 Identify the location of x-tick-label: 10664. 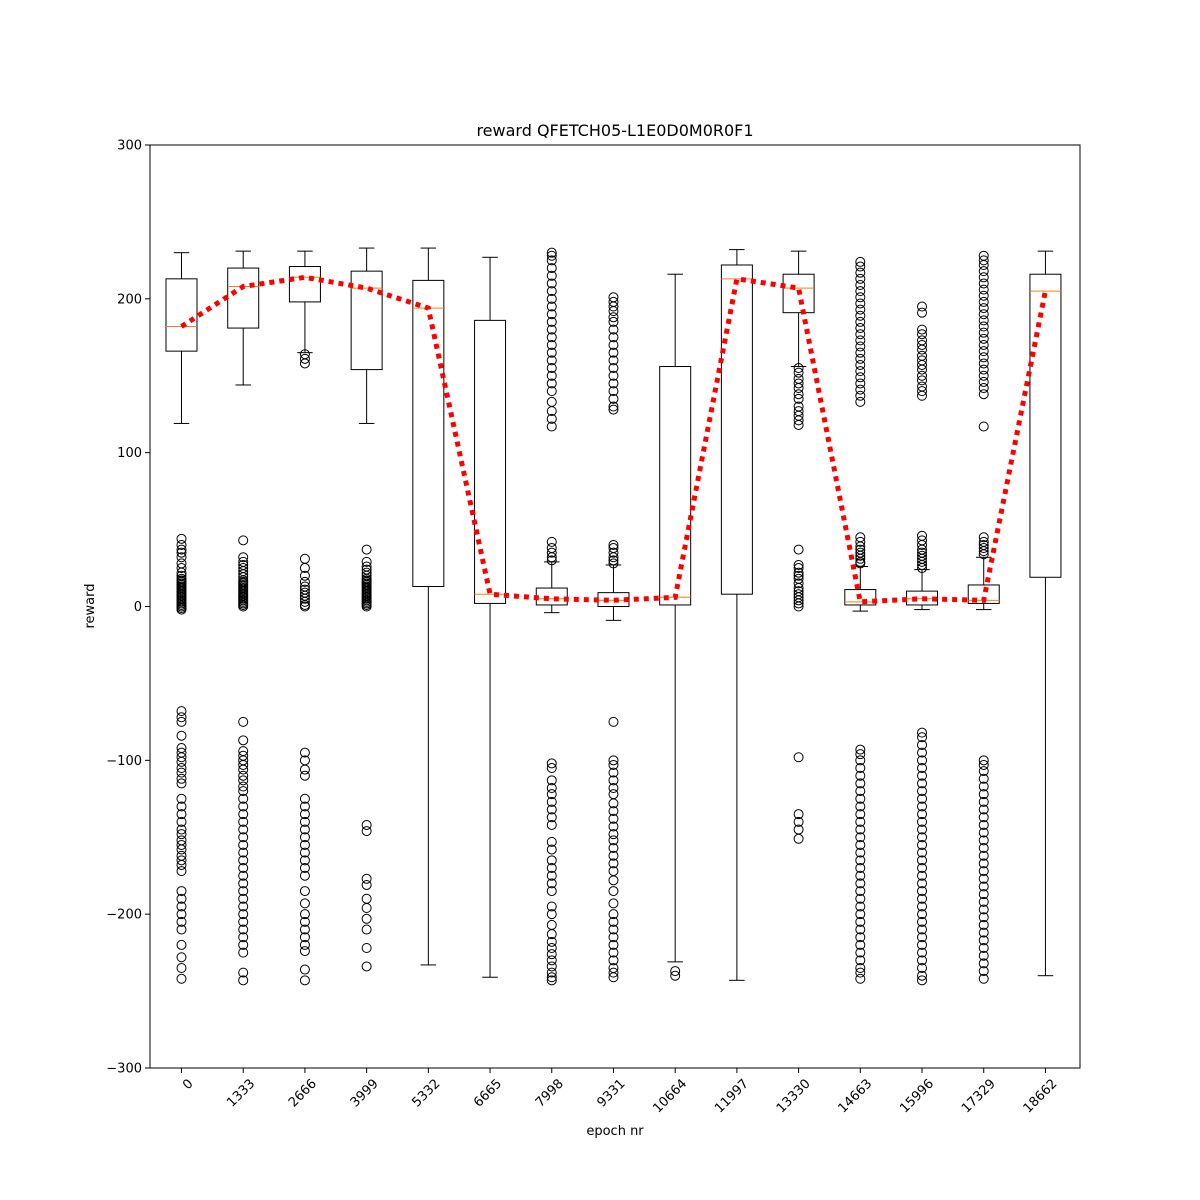
(670, 1096).